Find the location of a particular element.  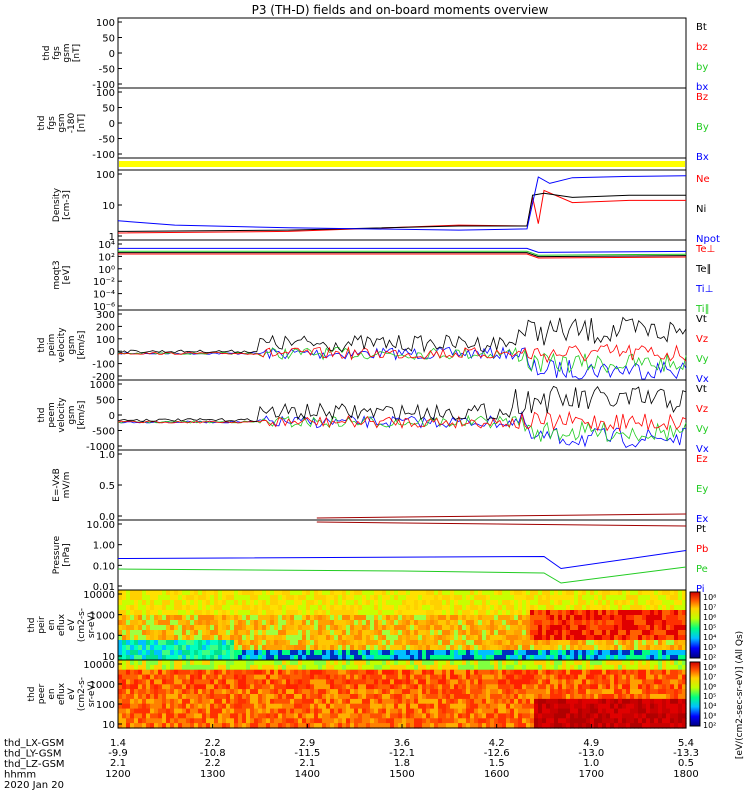

lx-value: 1.4 is located at coordinates (118, 743).